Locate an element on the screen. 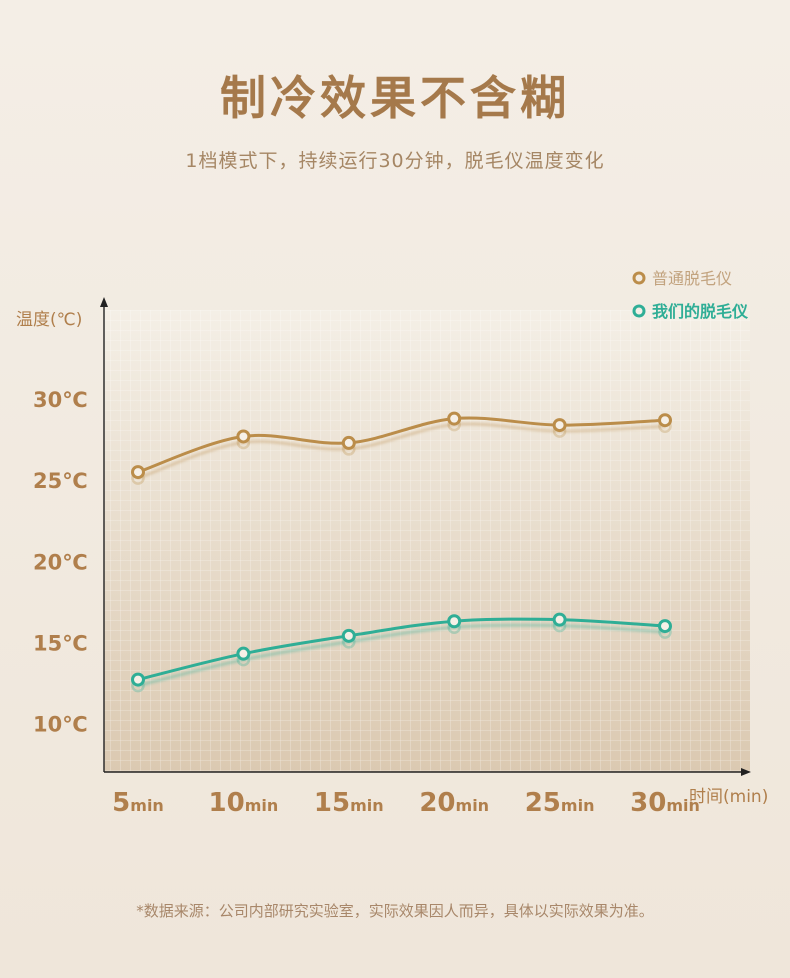  x-axis-title: 时间(min) is located at coordinates (728, 797).